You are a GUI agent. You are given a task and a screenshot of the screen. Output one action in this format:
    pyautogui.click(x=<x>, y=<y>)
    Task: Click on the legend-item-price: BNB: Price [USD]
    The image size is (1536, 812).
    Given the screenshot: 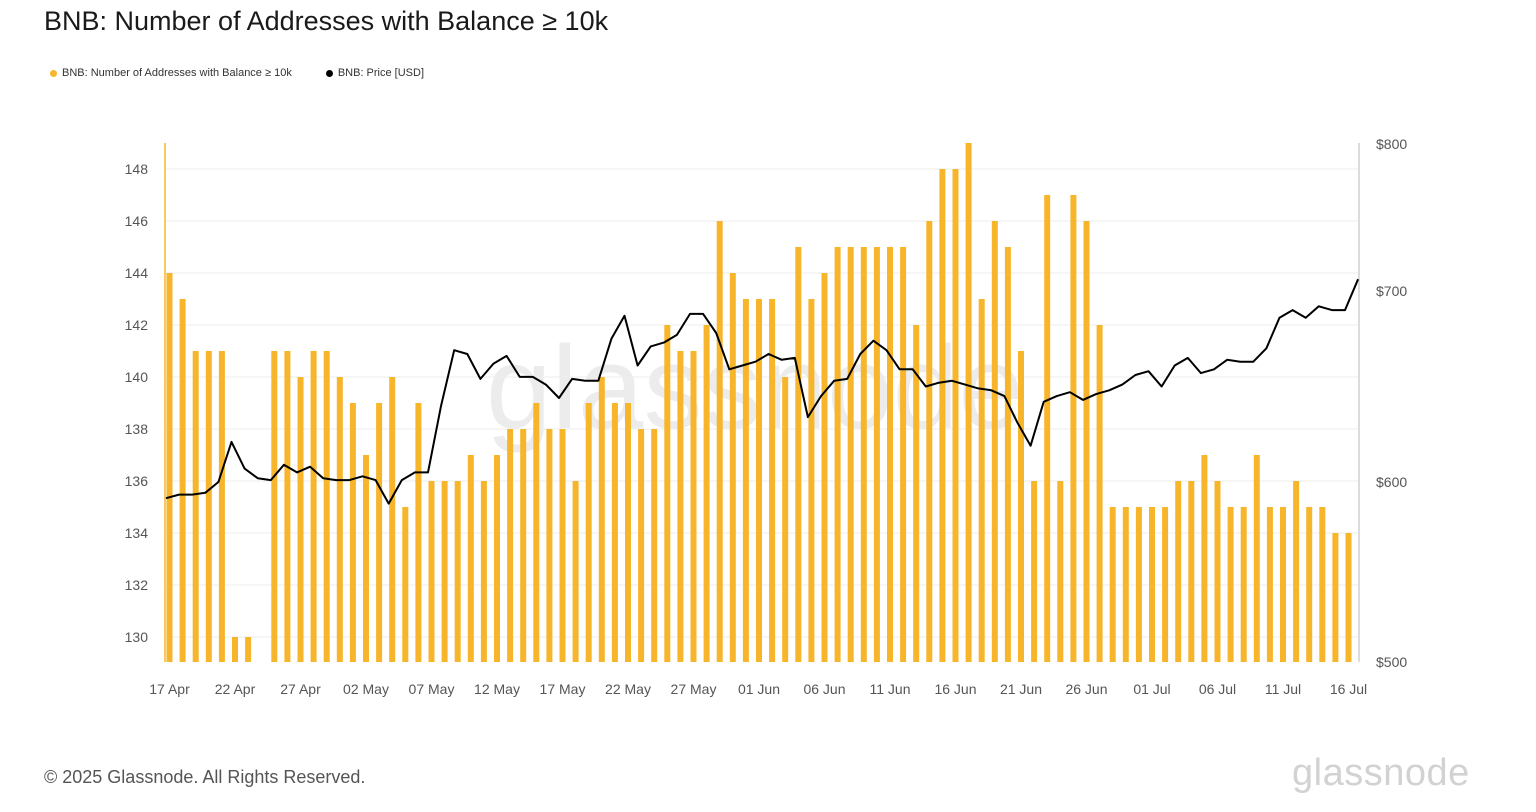 What is the action you would take?
    pyautogui.click(x=374, y=73)
    